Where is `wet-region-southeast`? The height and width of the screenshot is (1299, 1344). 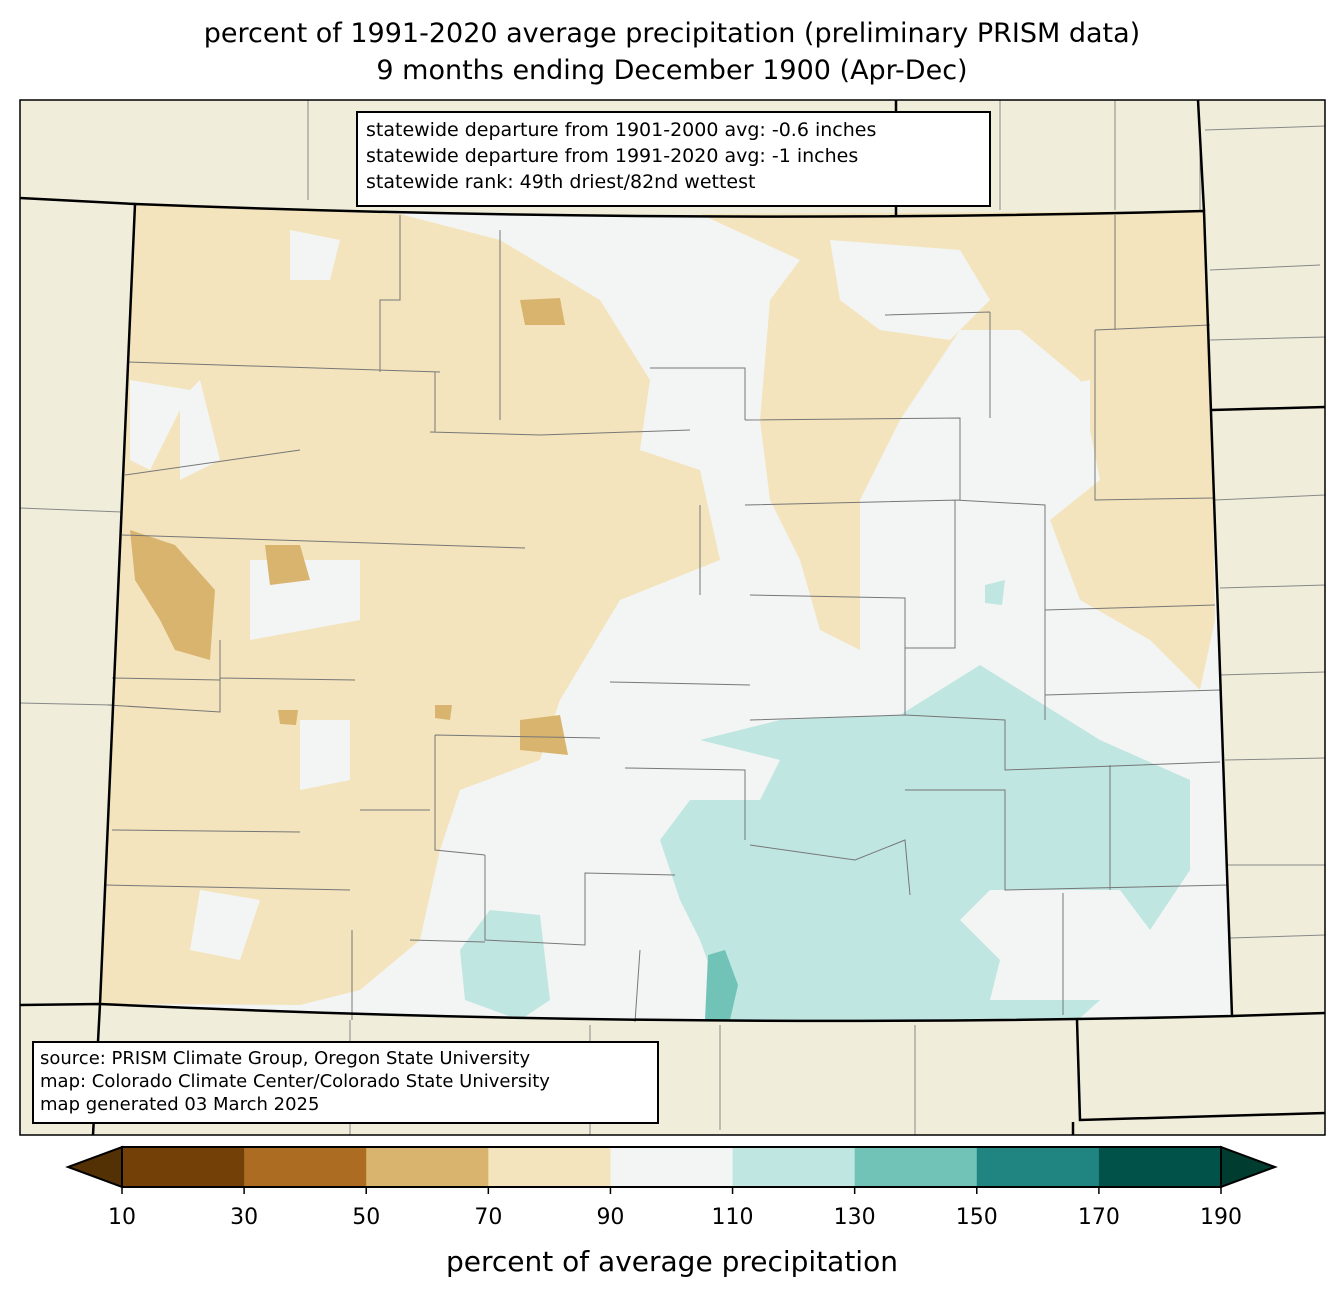
wet-region-southeast is located at coordinates (925, 843).